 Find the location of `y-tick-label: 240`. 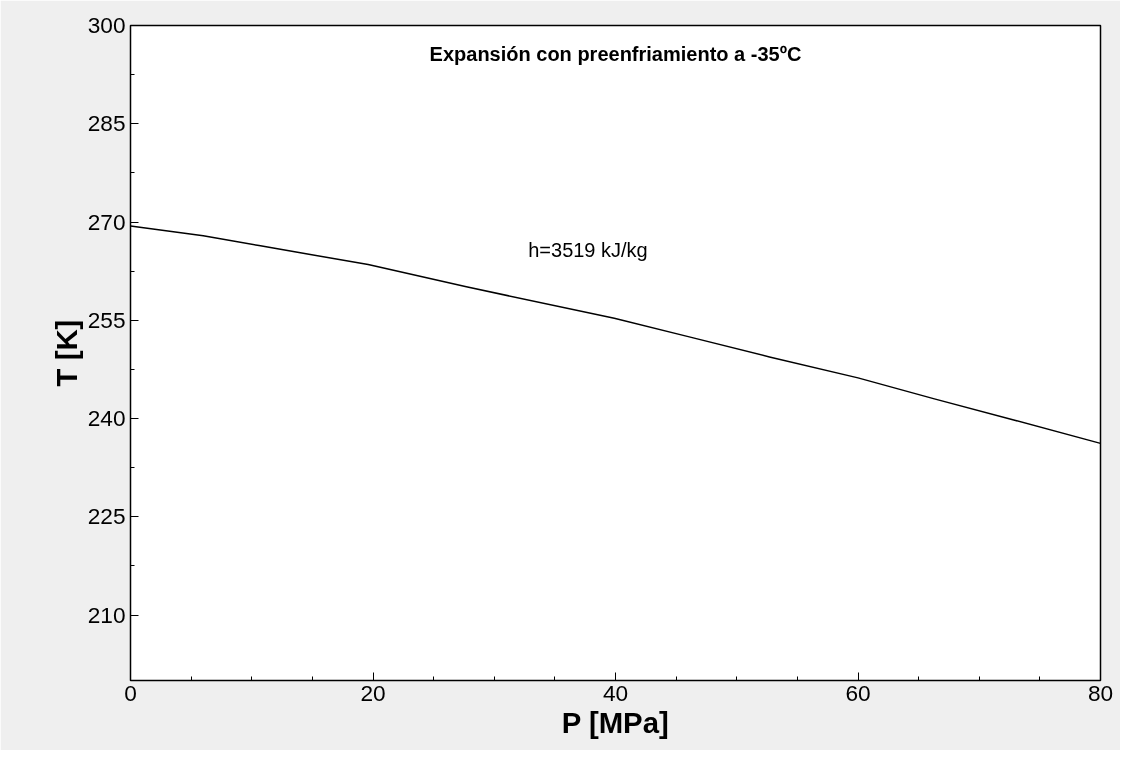

y-tick-label: 240 is located at coordinates (106, 418).